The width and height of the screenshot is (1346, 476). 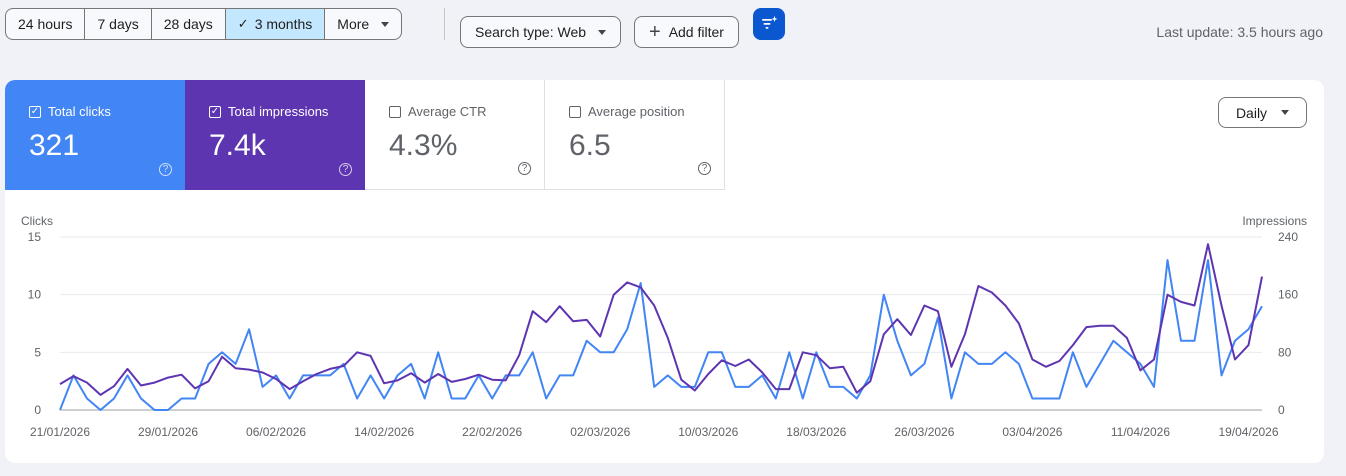 What do you see at coordinates (447, 111) in the screenshot?
I see `metric-label: Average CTR` at bounding box center [447, 111].